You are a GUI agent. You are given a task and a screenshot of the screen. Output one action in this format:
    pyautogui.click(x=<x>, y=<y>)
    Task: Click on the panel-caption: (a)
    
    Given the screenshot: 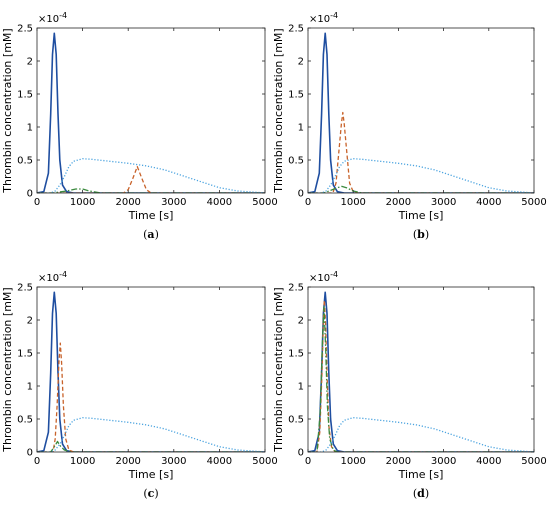 What is the action you would take?
    pyautogui.click(x=151, y=234)
    